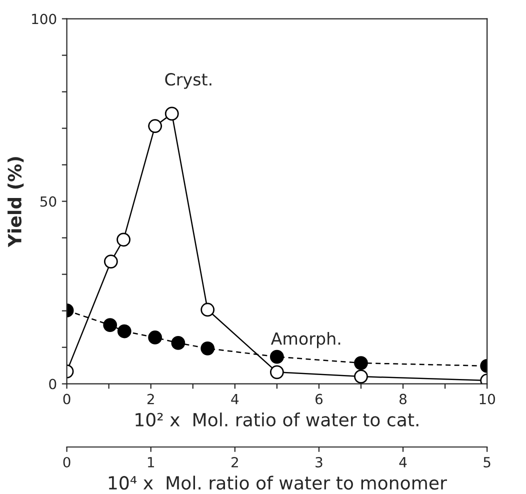  Describe the element at coordinates (52, 384) in the screenshot. I see `y-tick-label: 0` at that location.